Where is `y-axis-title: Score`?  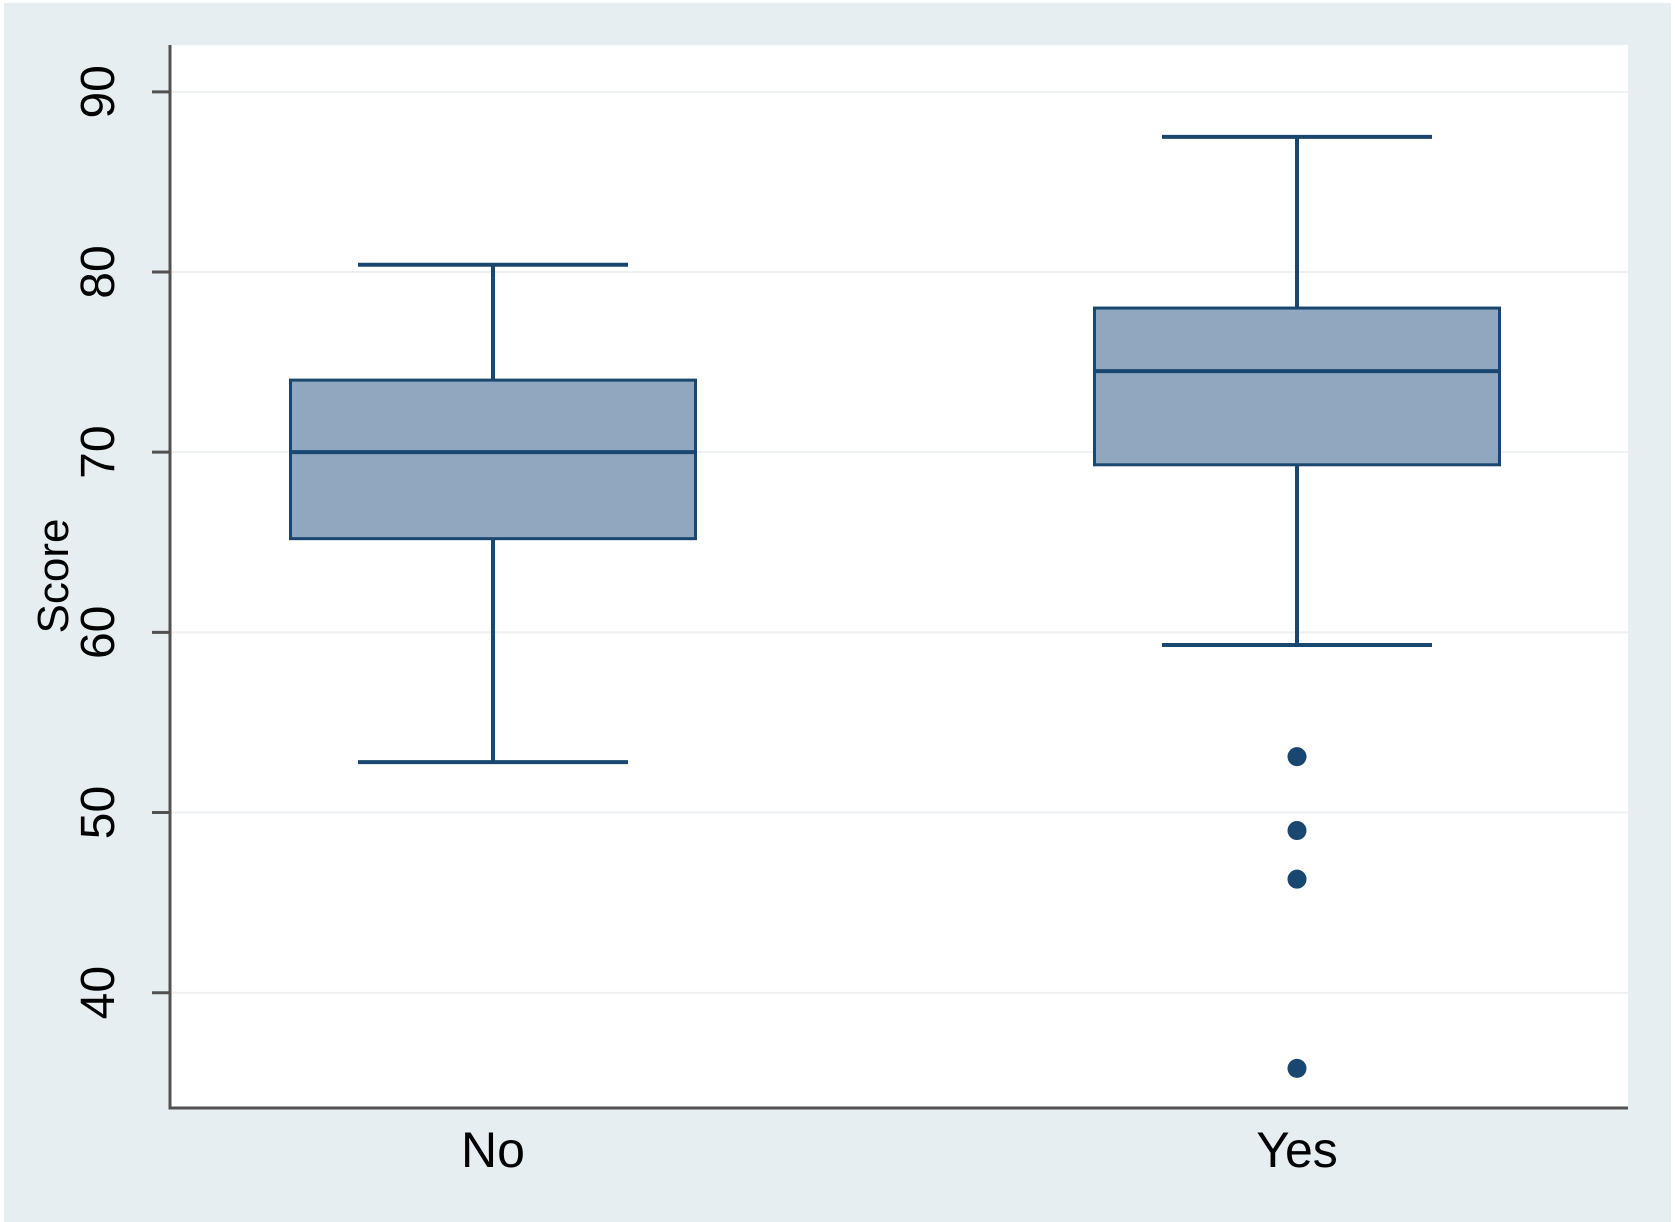
y-axis-title: Score is located at coordinates (53, 576).